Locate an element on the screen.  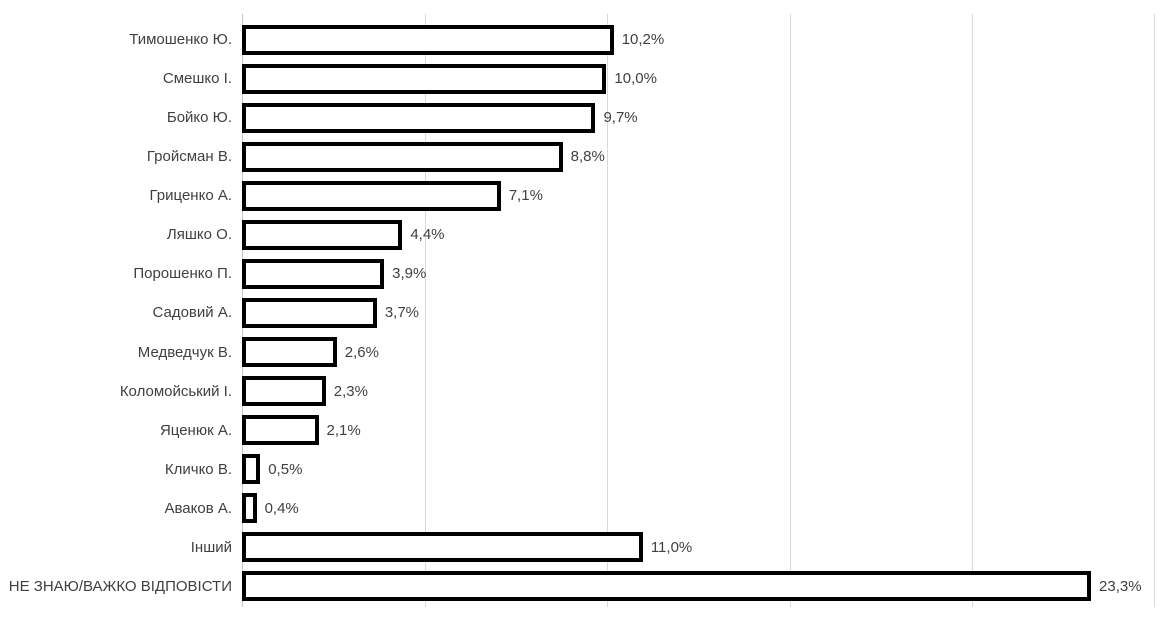
category-cell: Порошенко П. is located at coordinates (121, 273).